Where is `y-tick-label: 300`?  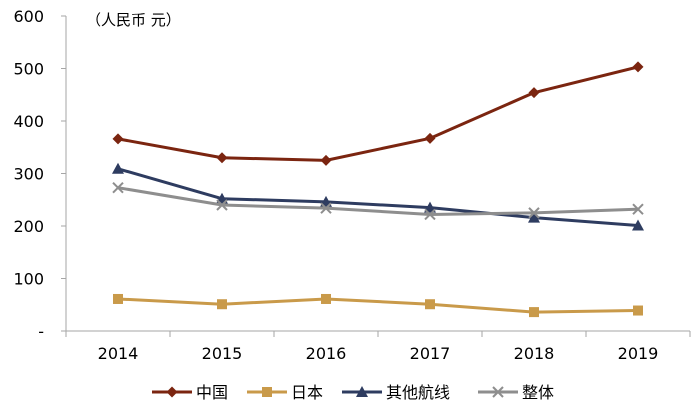
y-tick-label: 300 is located at coordinates (28, 174).